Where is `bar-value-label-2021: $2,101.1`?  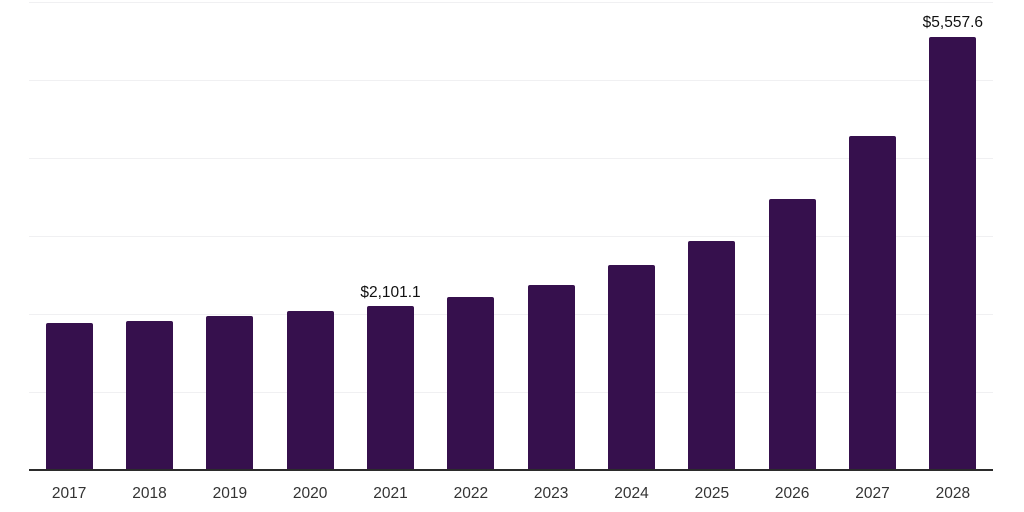 bar-value-label-2021: $2,101.1 is located at coordinates (390, 292).